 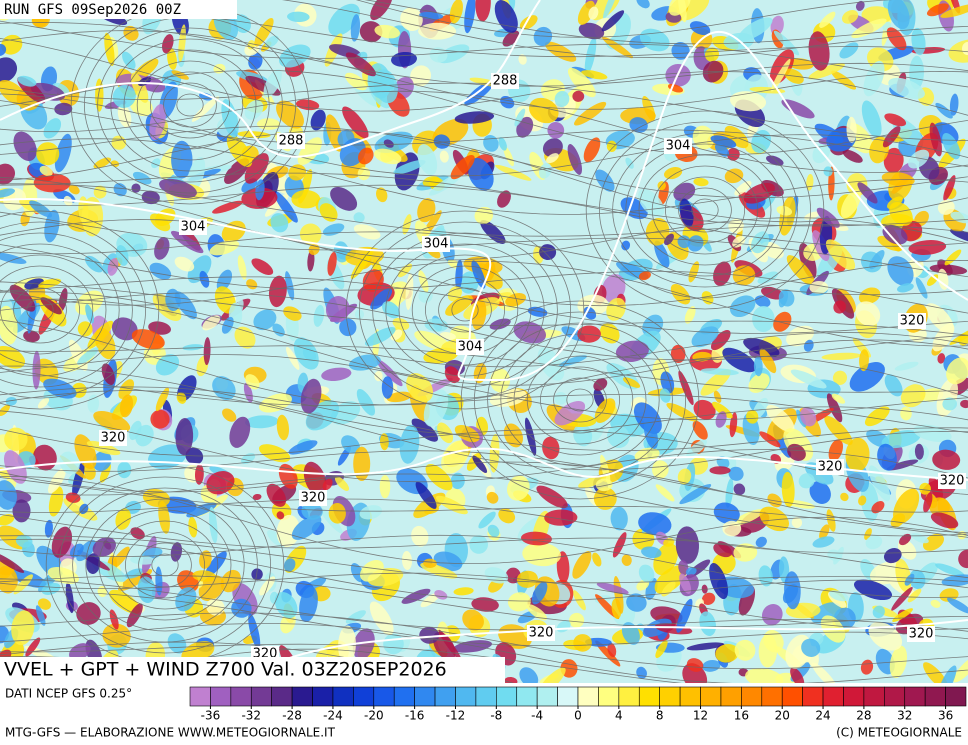 I want to click on colorbar-tick-label: -20, so click(x=374, y=716).